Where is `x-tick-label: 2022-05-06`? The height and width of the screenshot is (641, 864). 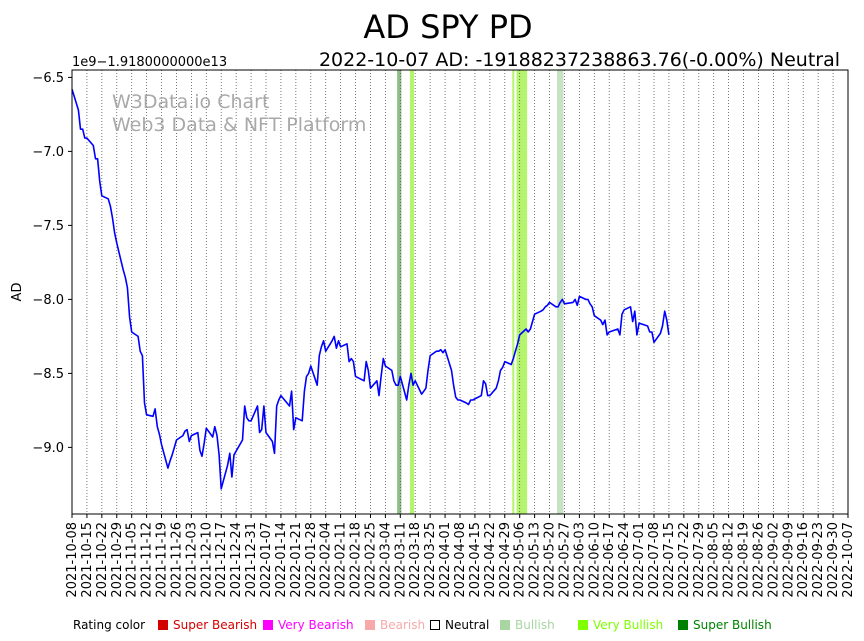
x-tick-label: 2022-05-06 is located at coordinates (520, 560).